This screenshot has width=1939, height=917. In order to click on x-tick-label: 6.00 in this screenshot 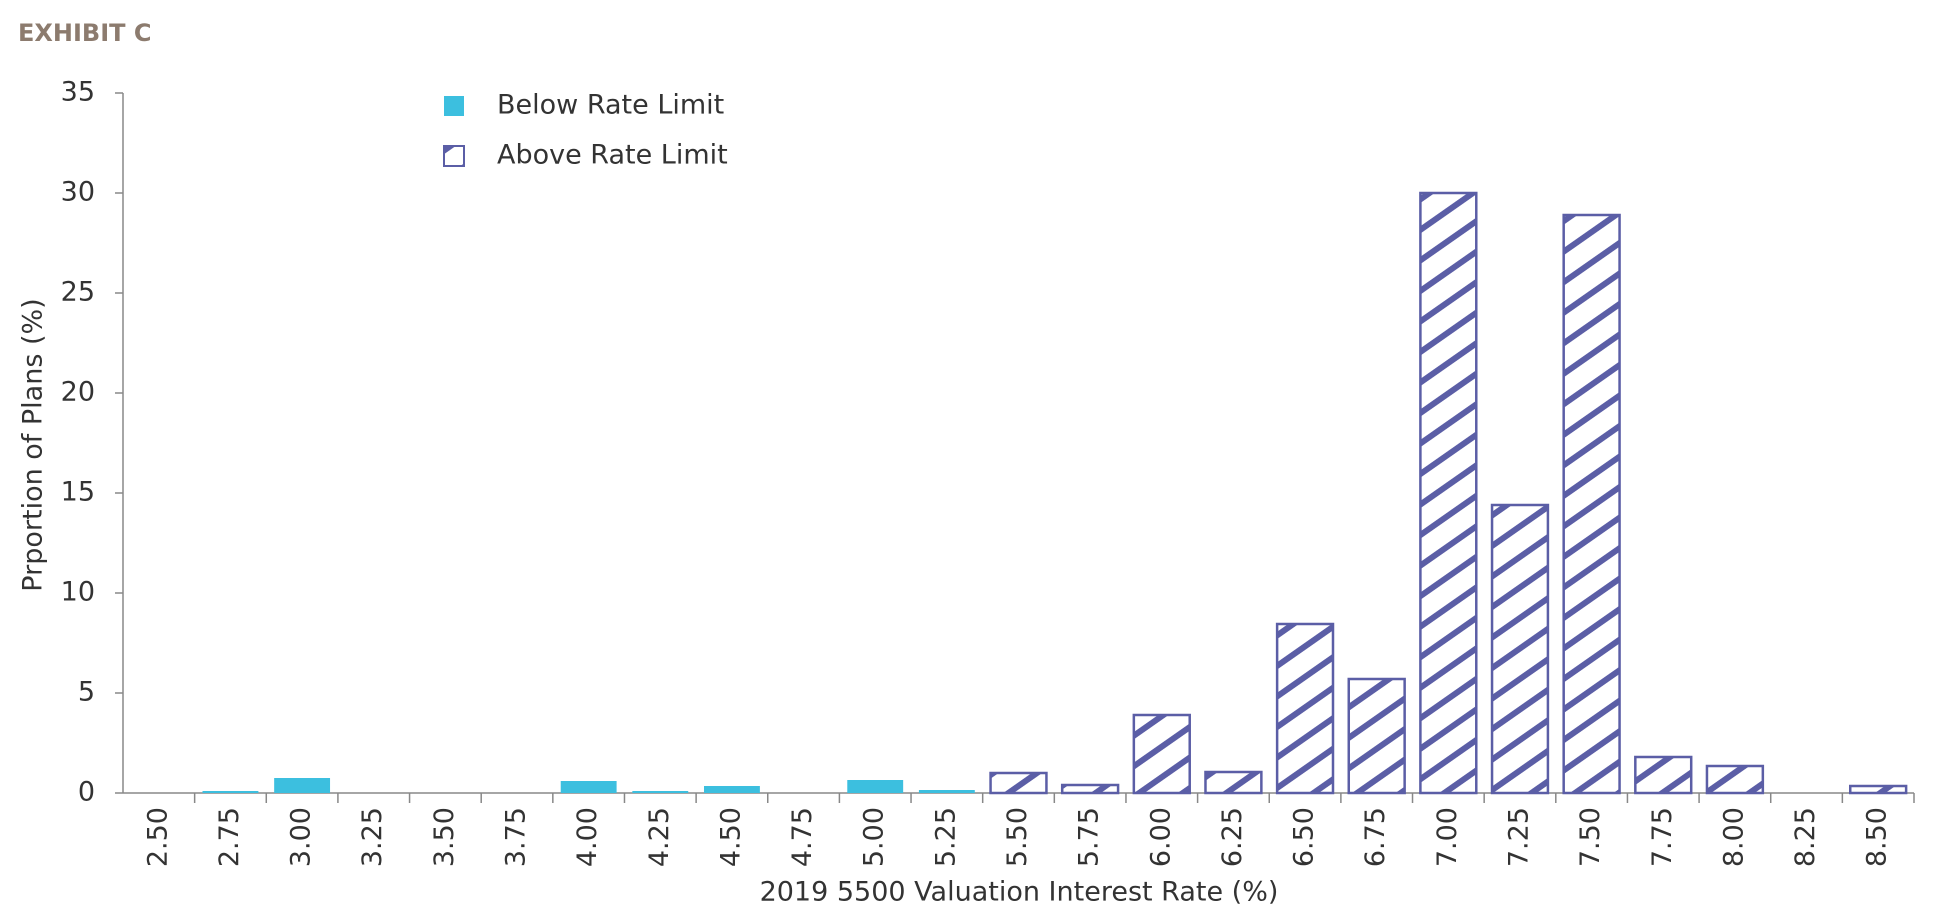, I will do `click(1160, 837)`.